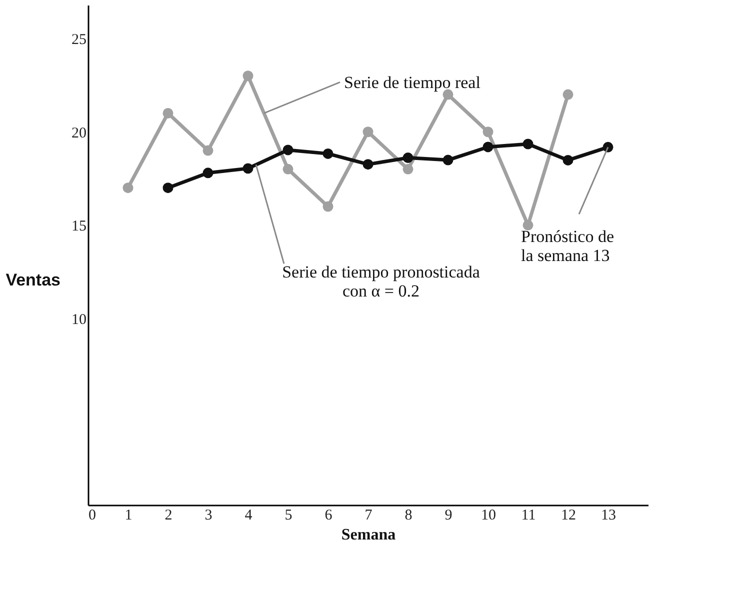 The image size is (732, 604). I want to click on x-tick-label: 2, so click(168, 516).